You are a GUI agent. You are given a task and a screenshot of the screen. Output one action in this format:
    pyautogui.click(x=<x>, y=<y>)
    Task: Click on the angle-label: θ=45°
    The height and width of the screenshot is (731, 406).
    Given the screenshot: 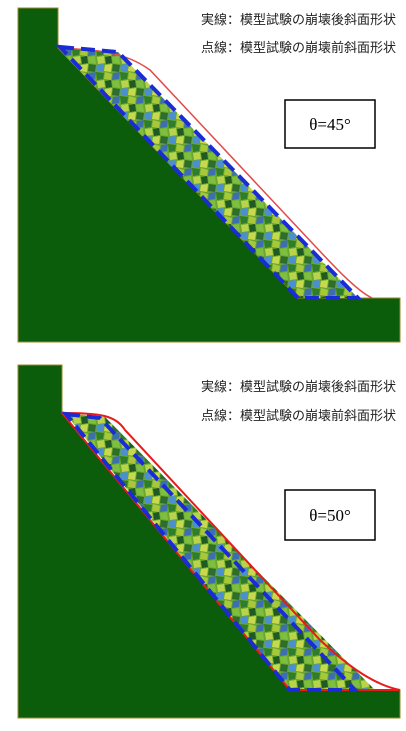 What is the action you would take?
    pyautogui.click(x=330, y=124)
    